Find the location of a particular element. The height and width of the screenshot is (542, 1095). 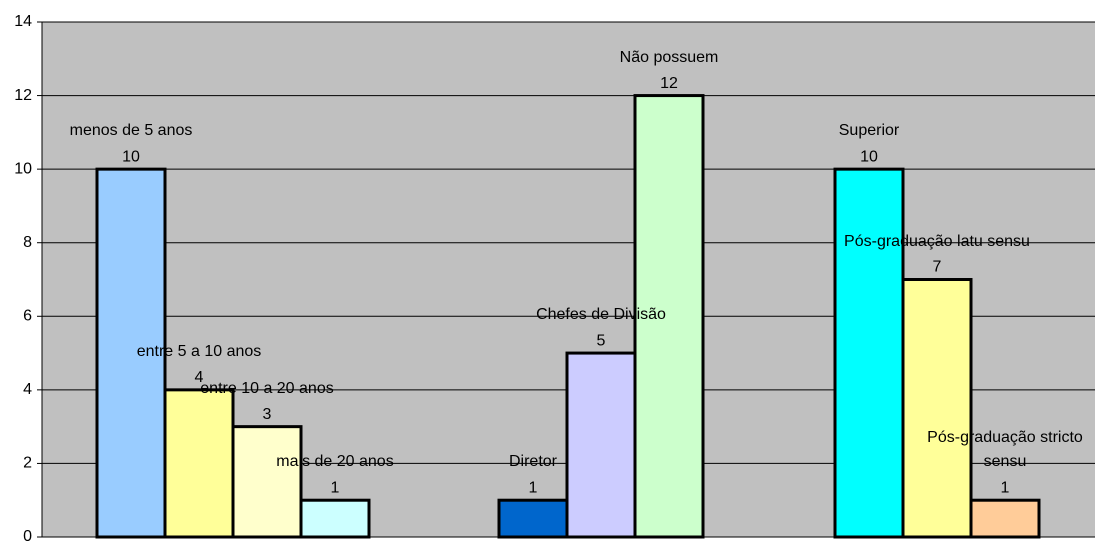

bar-name-label: menos de 5 anos is located at coordinates (131, 131).